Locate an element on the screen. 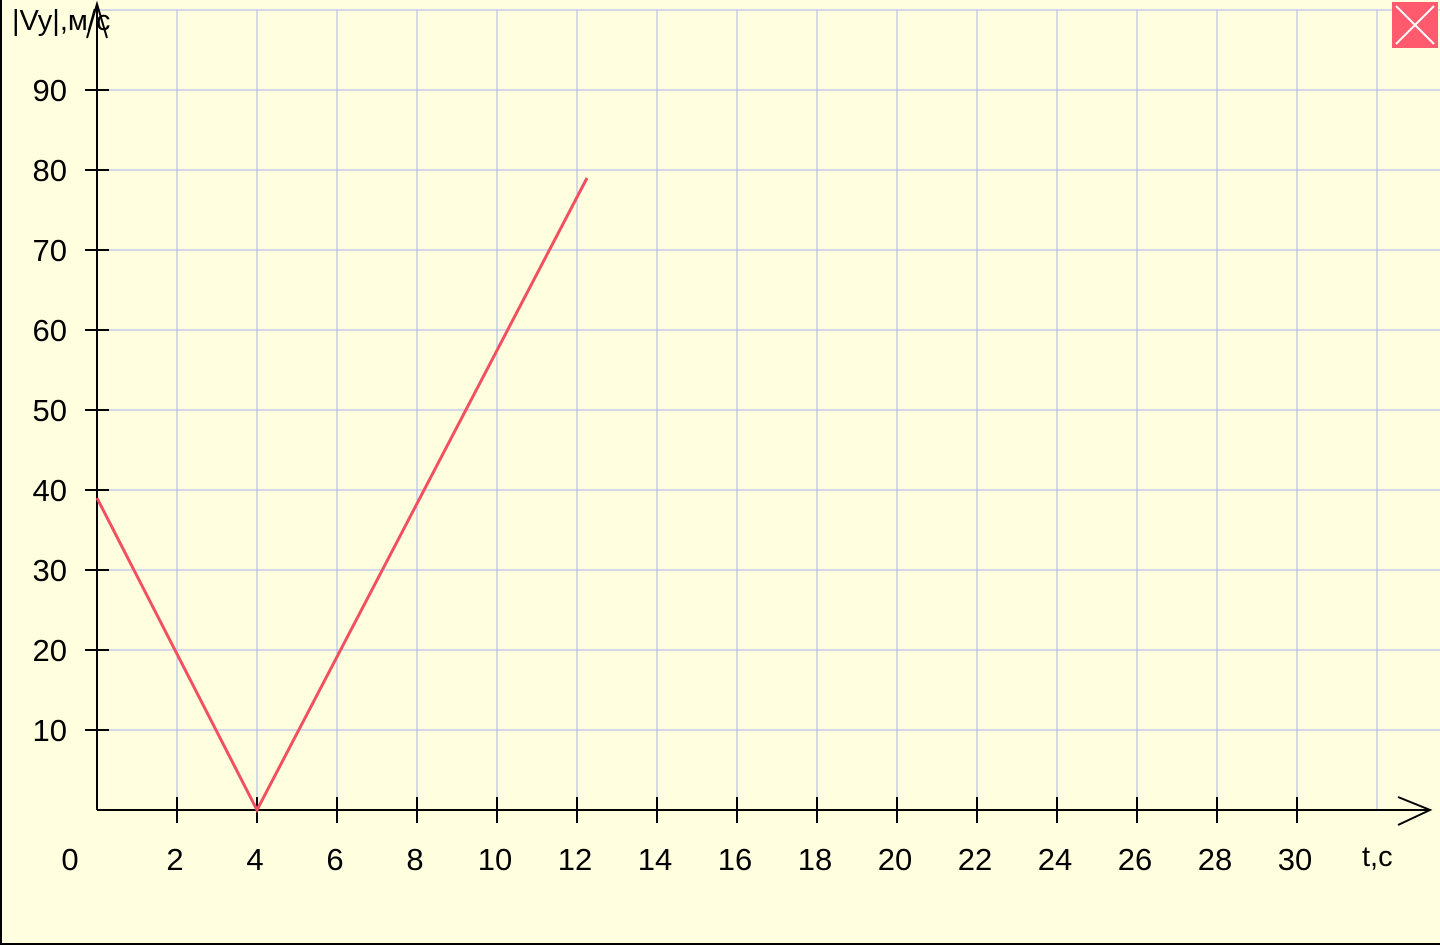 Image resolution: width=1440 pixels, height=945 pixels. x-axis-ticks: 0 2 4 6 8 10 12 14 16 18 20 22 24 26 28 30 is located at coordinates (686, 837).